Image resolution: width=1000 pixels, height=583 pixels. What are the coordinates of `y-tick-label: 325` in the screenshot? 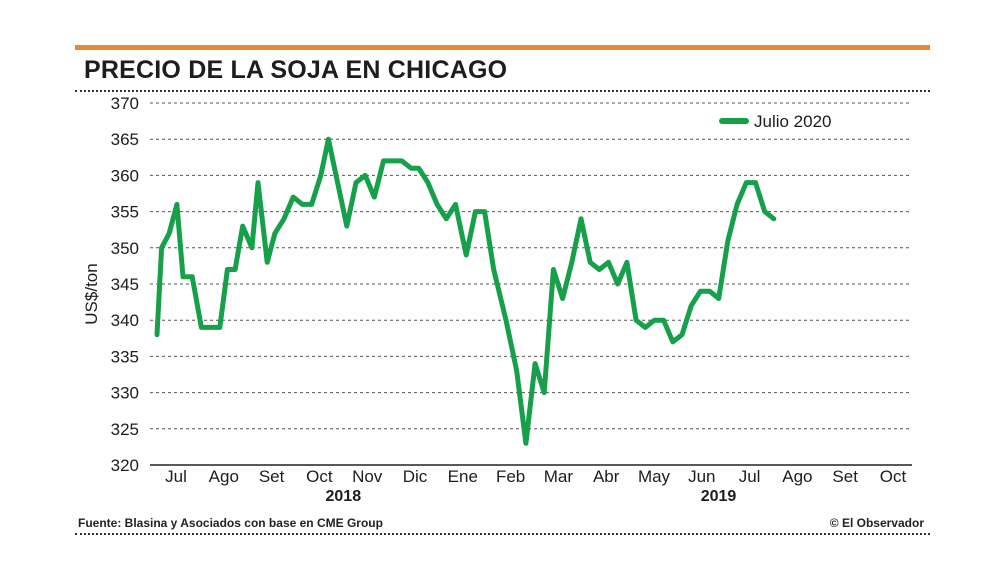 It's located at (125, 429).